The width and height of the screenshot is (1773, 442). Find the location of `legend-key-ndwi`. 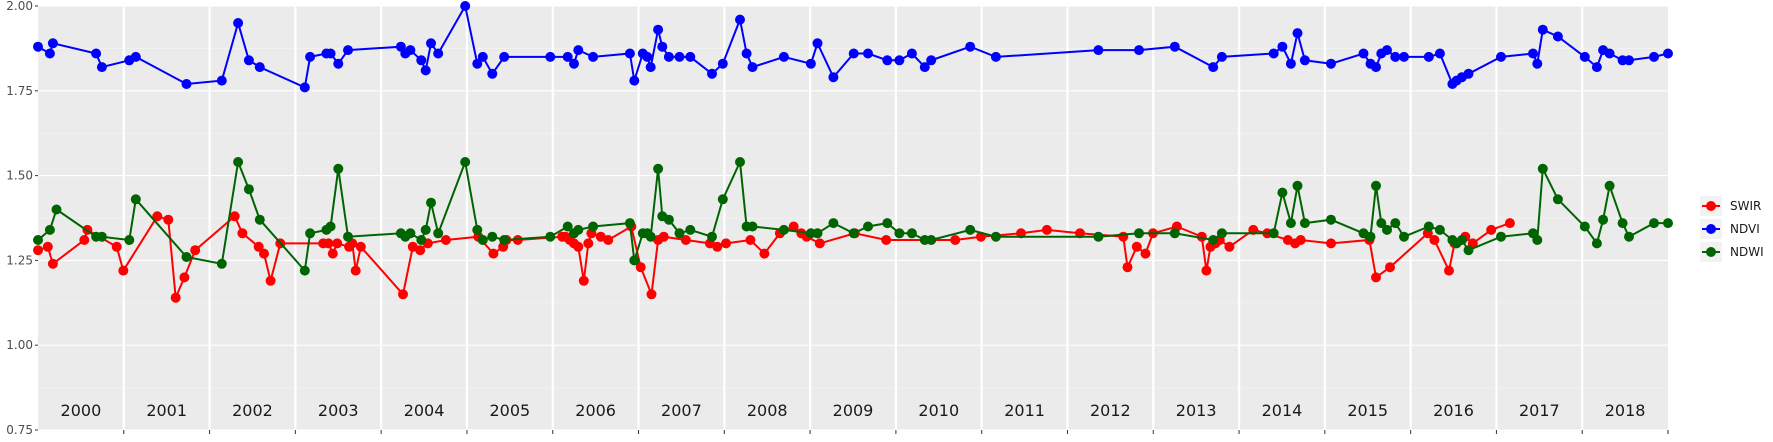

legend-key-ndwi is located at coordinates (1711, 252).